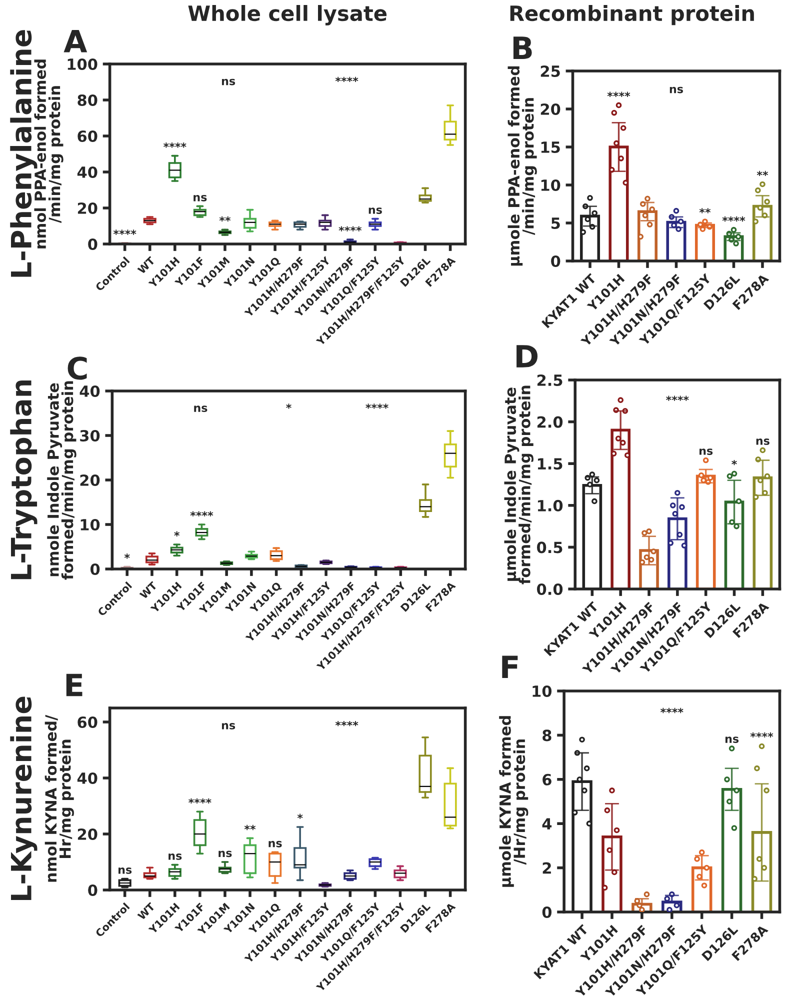  I want to click on y-tick-label: 2.5, so click(549, 380).